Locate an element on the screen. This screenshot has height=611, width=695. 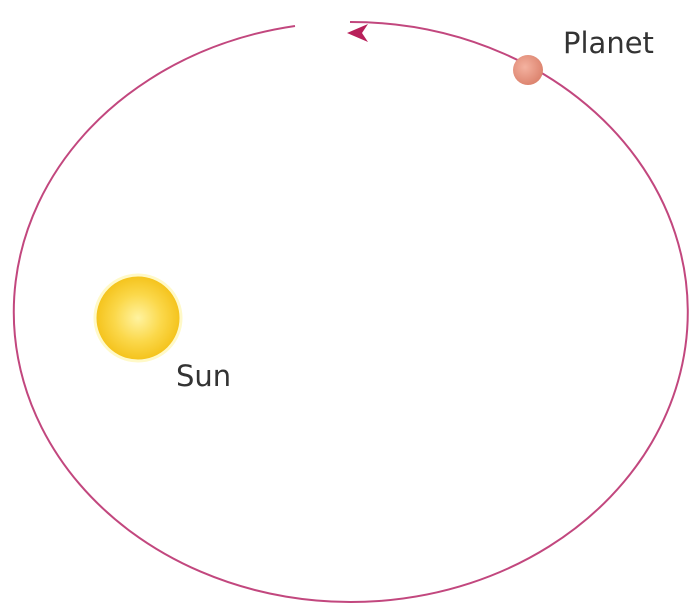
sun is located at coordinates (138, 318).